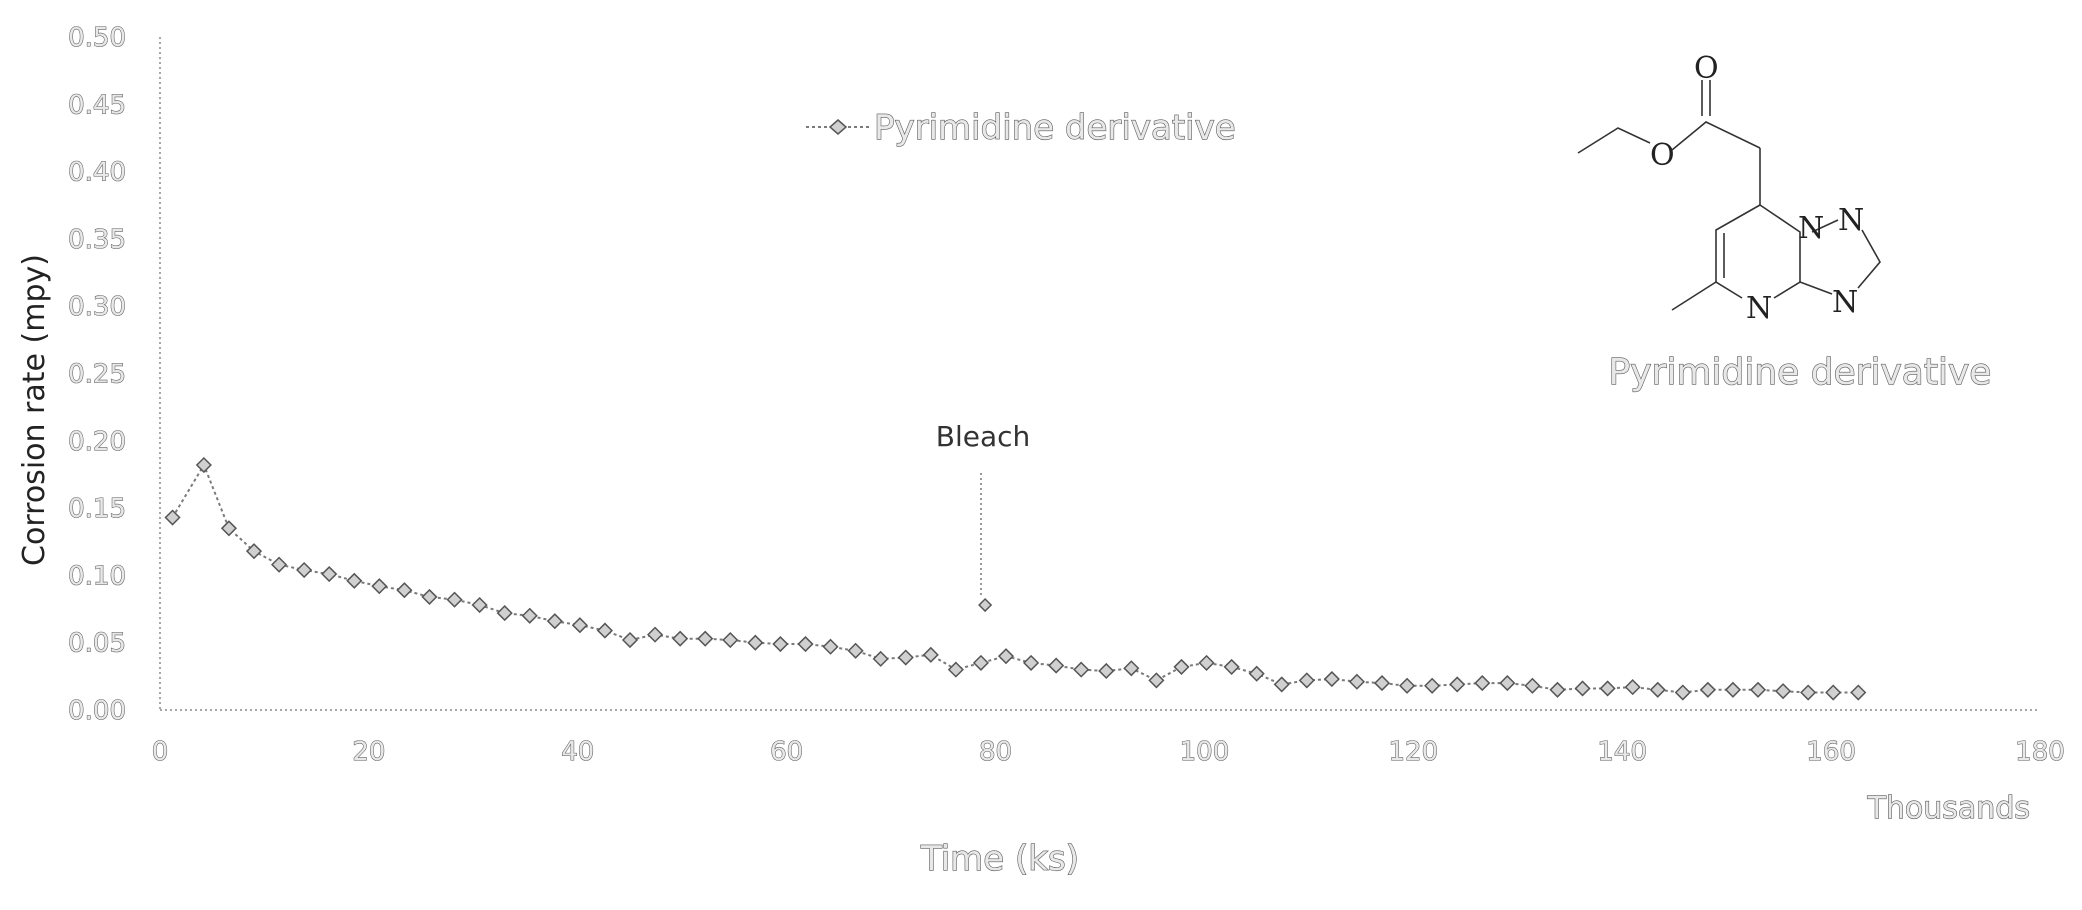 The width and height of the screenshot is (2082, 910). What do you see at coordinates (97, 644) in the screenshot?
I see `y-tick-label: 0.05` at bounding box center [97, 644].